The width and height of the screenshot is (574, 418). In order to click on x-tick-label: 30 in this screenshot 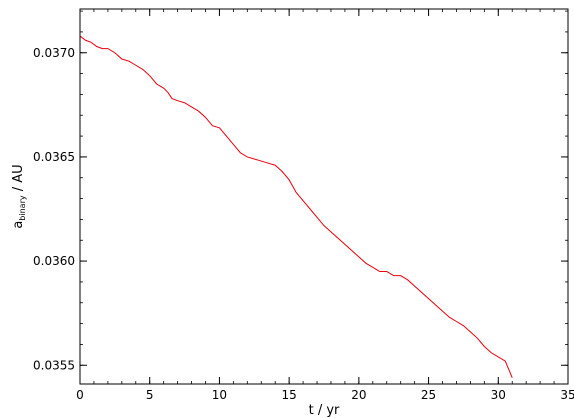, I will do `click(498, 395)`.